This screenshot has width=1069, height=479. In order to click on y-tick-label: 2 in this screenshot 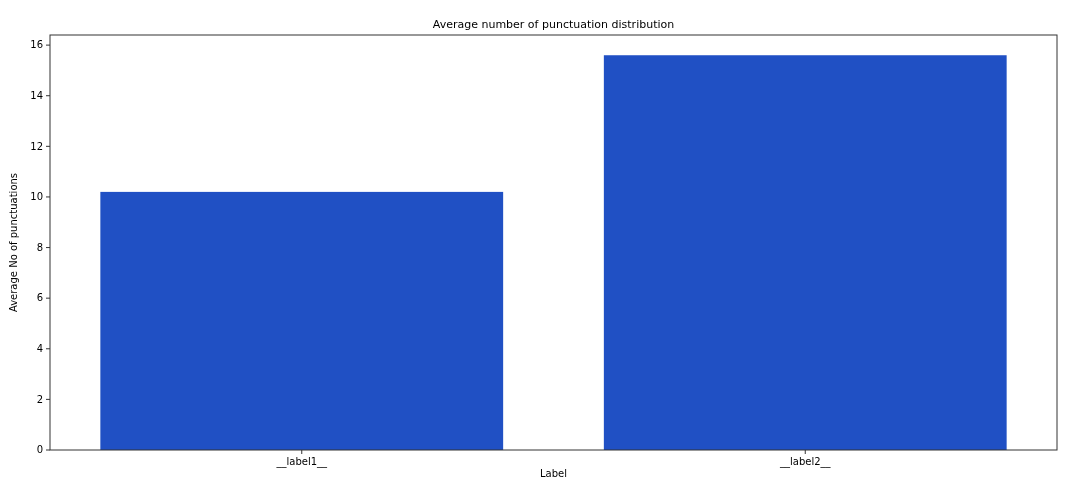, I will do `click(39, 399)`.